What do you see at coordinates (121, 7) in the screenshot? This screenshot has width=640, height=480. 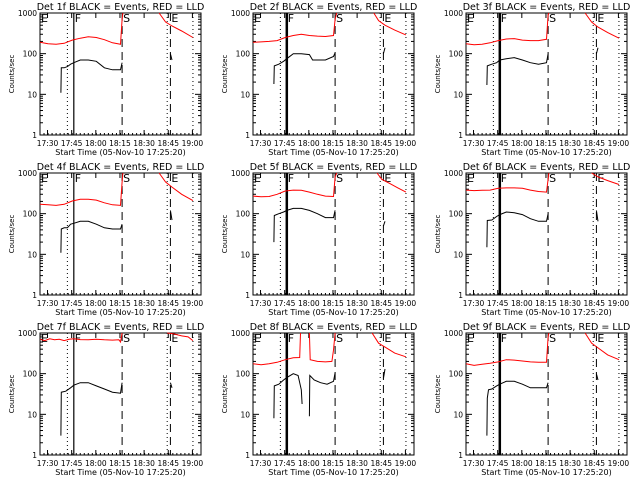 I see `panel-title: Det 1f BLACK = Events, RED = LLD` at bounding box center [121, 7].